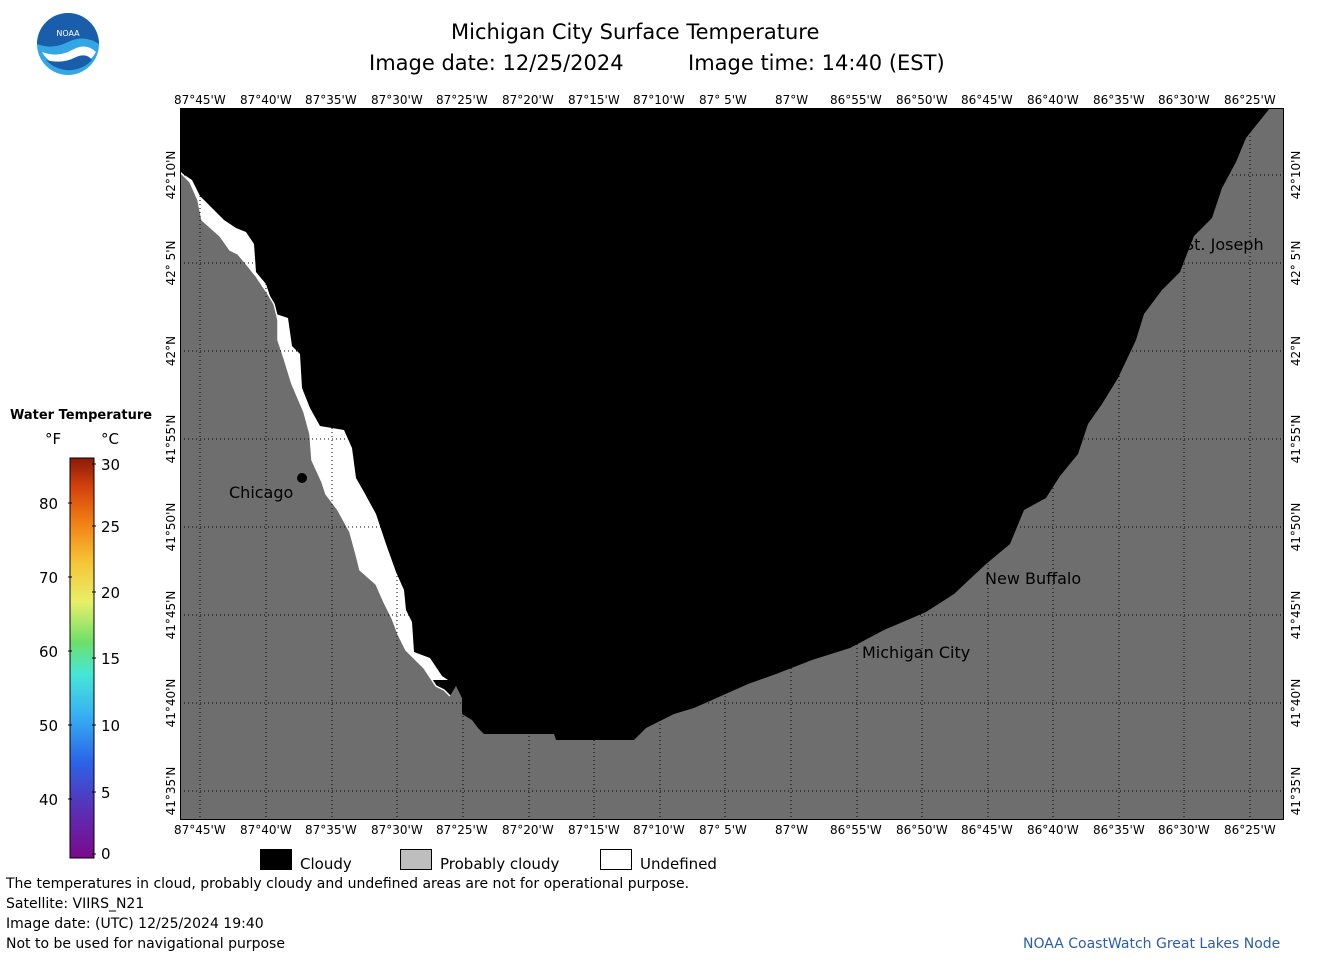 The image size is (1323, 960). Describe the element at coordinates (135, 924) in the screenshot. I see `footer-utc-date: Image date: (UTC) 12/25/2024 19:40` at that location.